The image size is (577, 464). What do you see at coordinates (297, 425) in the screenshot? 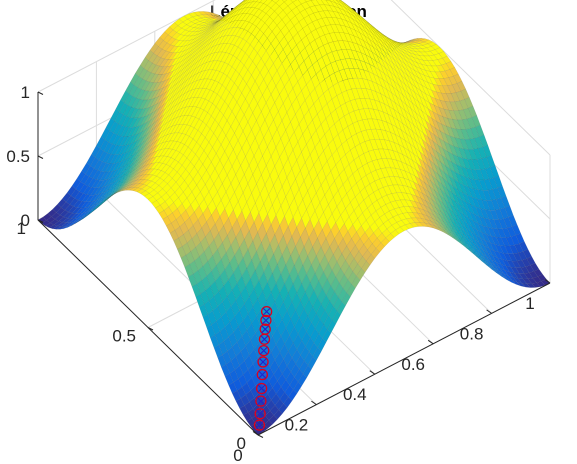
I see `x-tick-label: 0.2` at bounding box center [297, 425].